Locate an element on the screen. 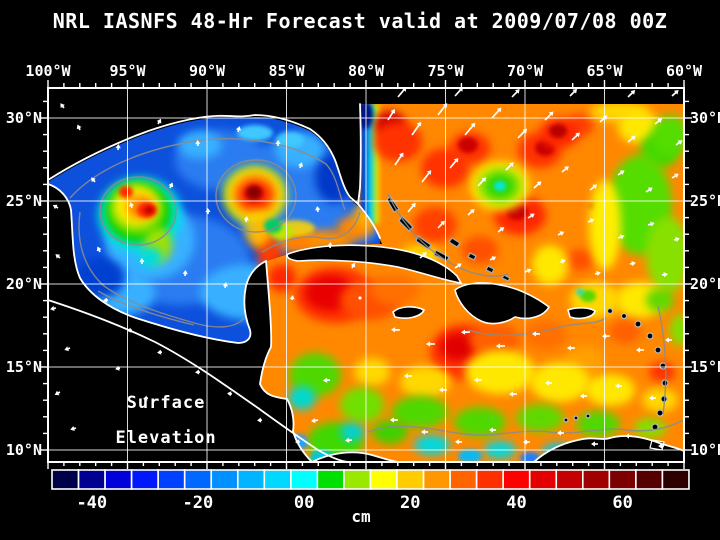  latitude-label-left: 25°N is located at coordinates (24, 201).